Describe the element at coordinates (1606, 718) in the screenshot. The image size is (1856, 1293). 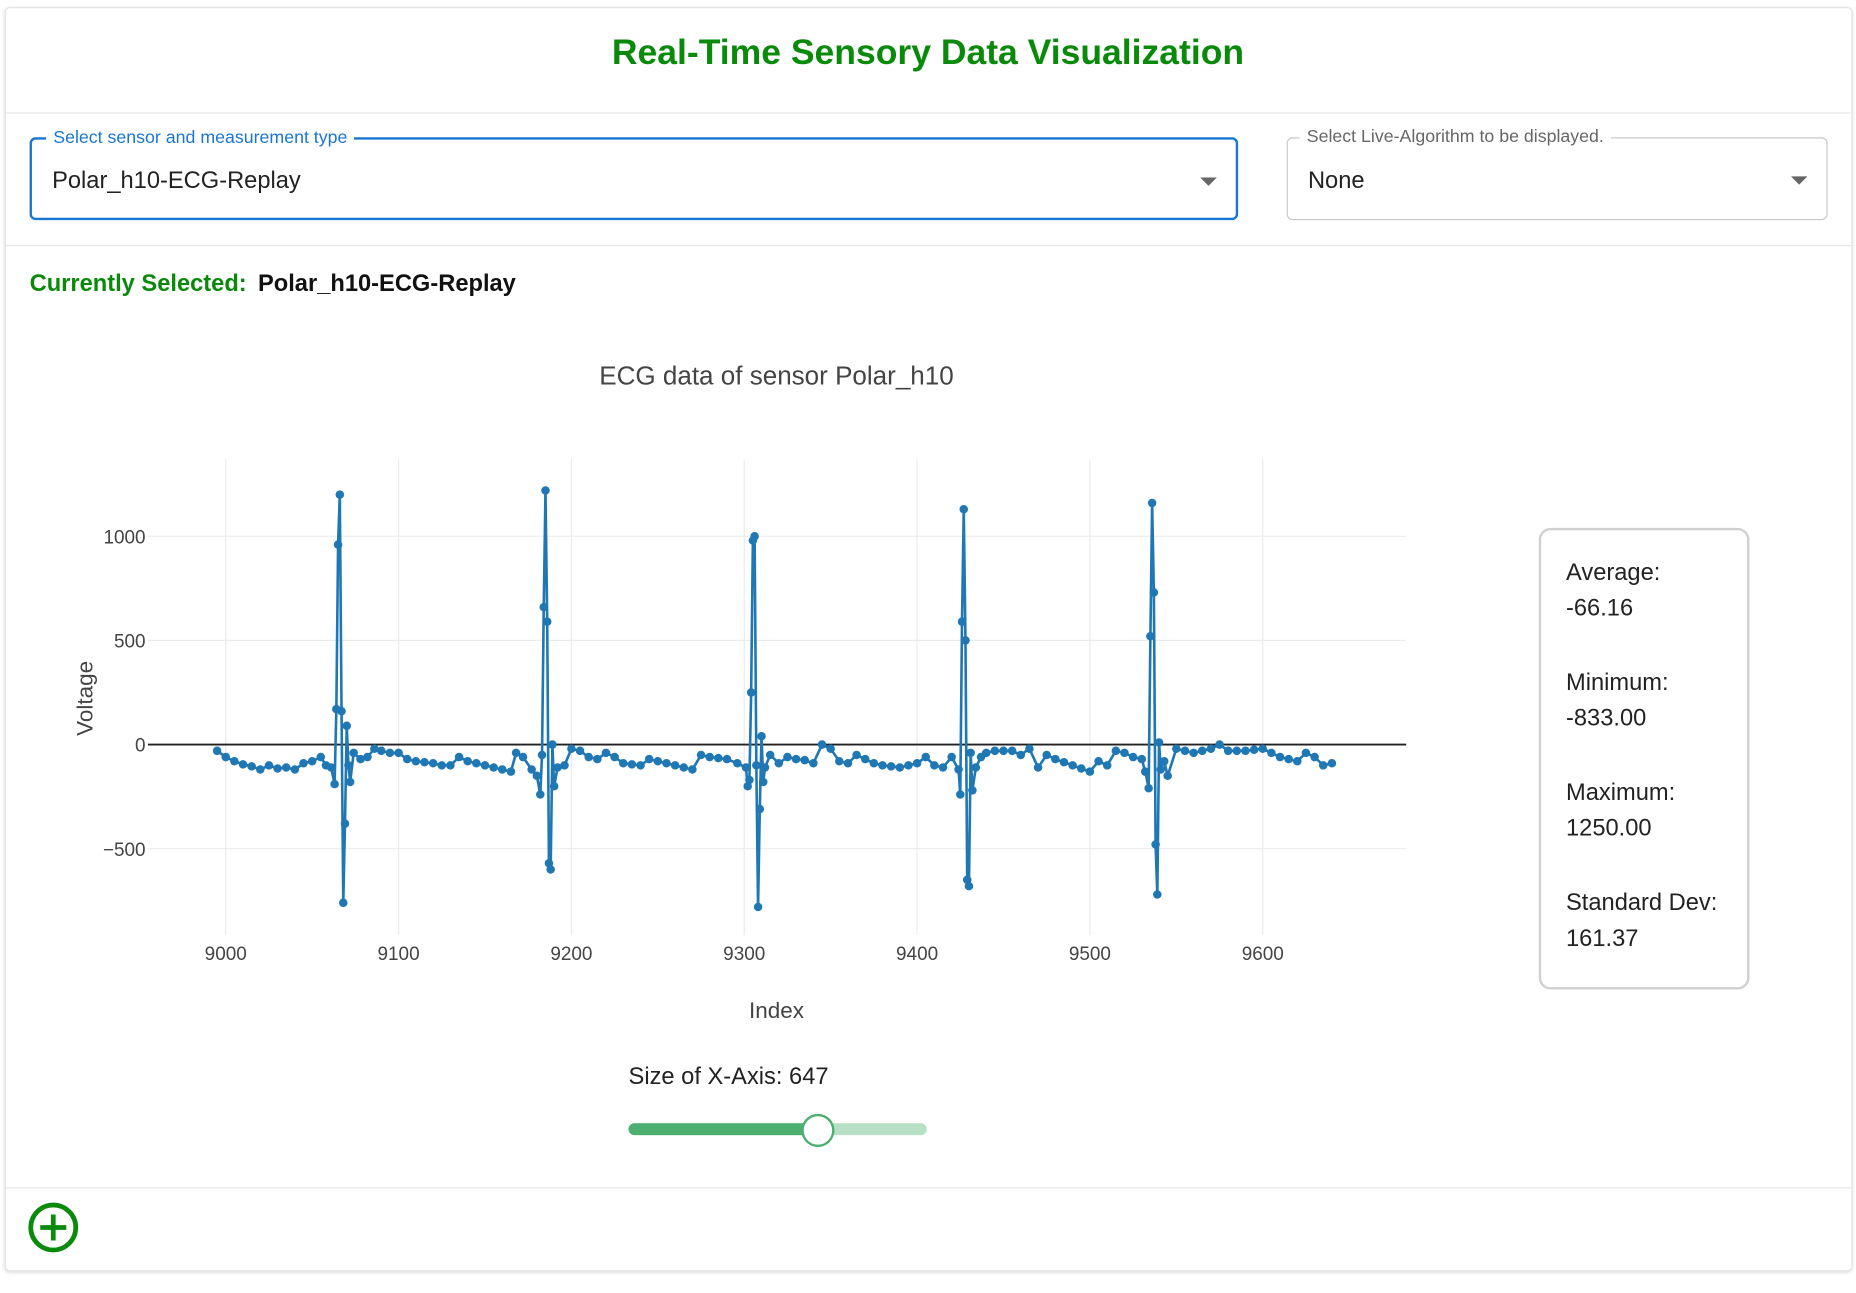
I see `stat-value: -833.00` at that location.